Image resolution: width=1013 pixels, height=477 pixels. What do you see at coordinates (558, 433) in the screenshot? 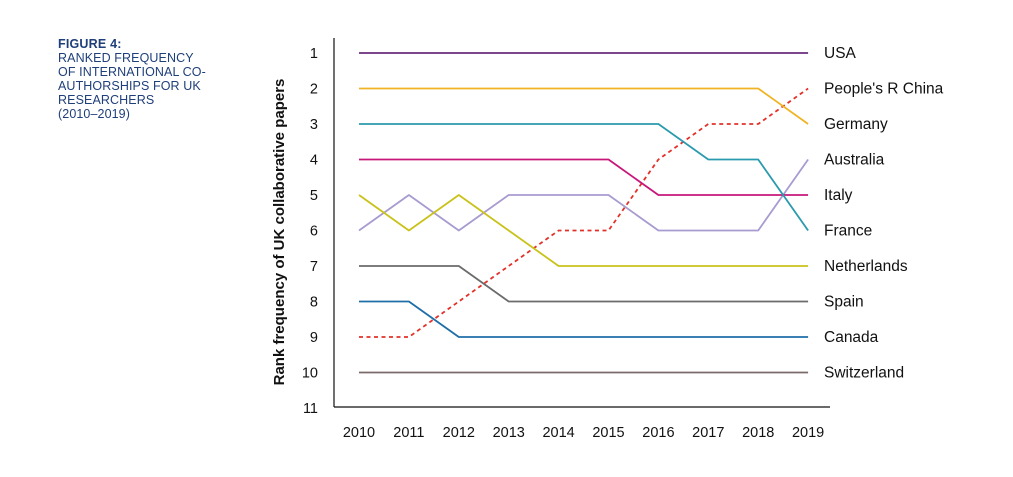
I see `x-tick-label: 2014` at bounding box center [558, 433].